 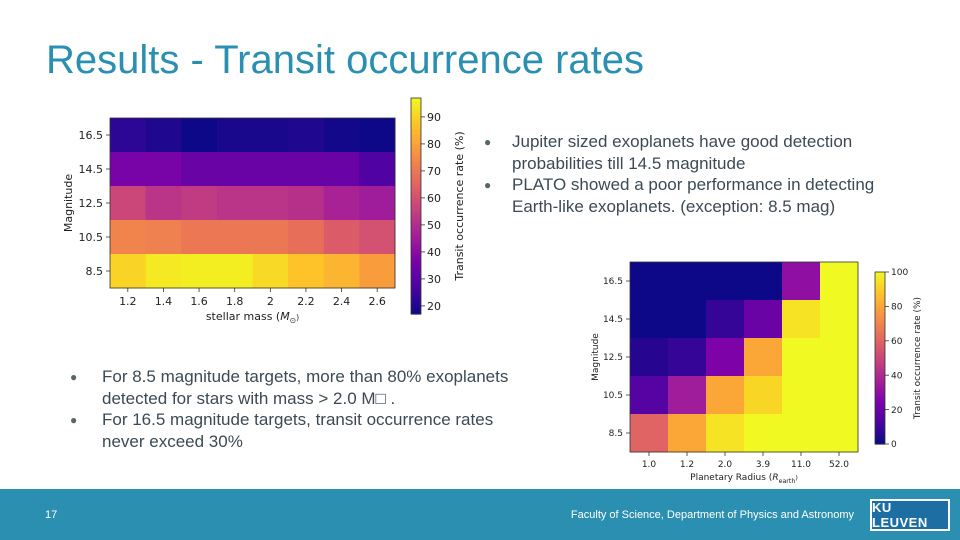 What do you see at coordinates (616, 434) in the screenshot?
I see `hm2-y-tick-label: 8.5` at bounding box center [616, 434].